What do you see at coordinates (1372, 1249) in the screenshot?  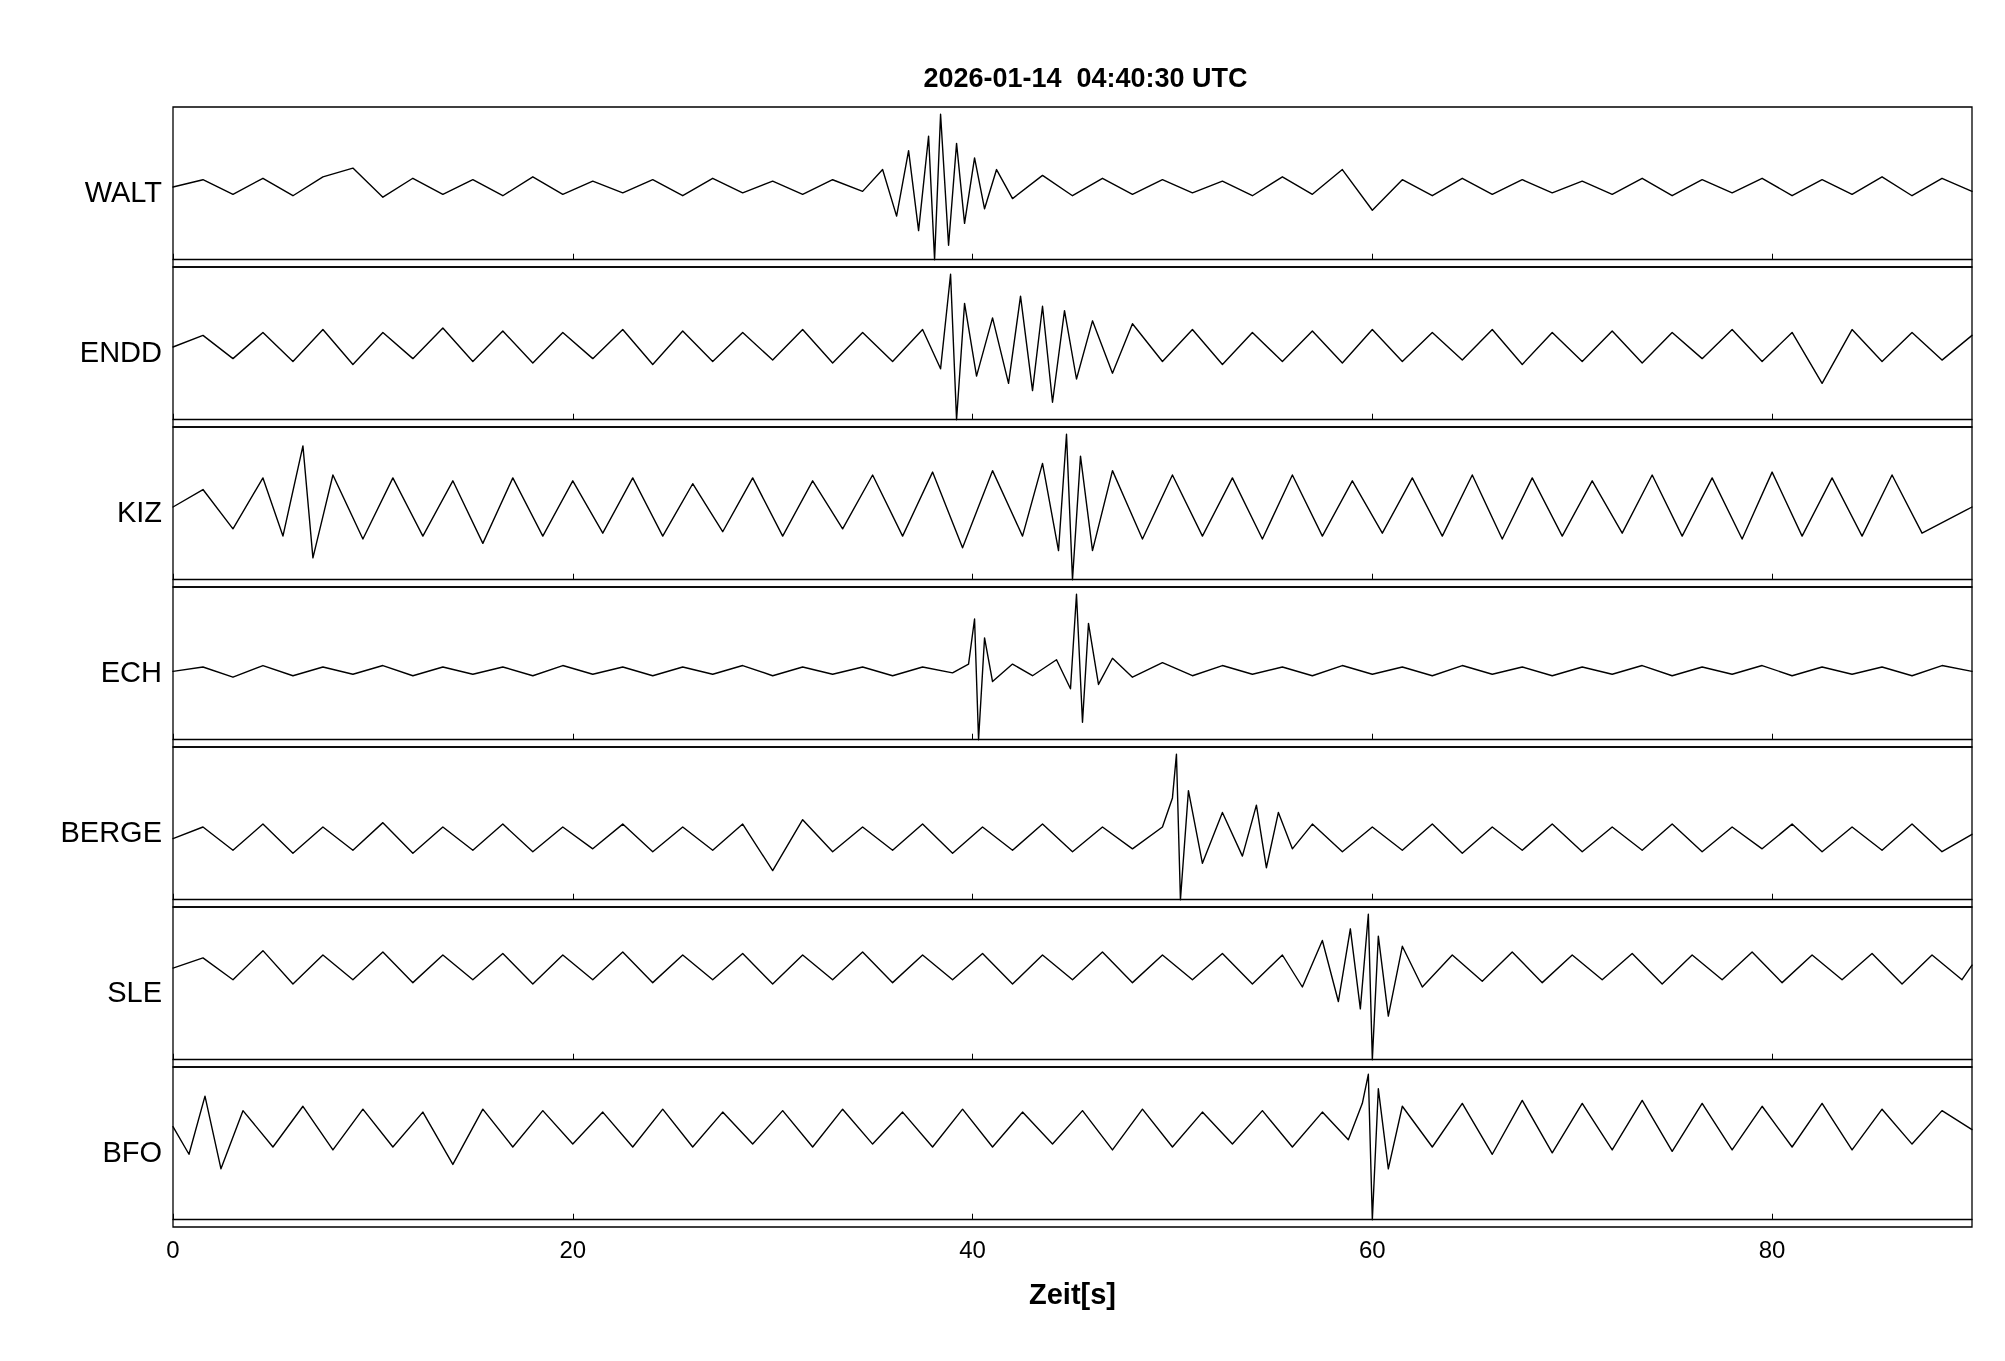 I see `x-tick-label: 60` at bounding box center [1372, 1249].